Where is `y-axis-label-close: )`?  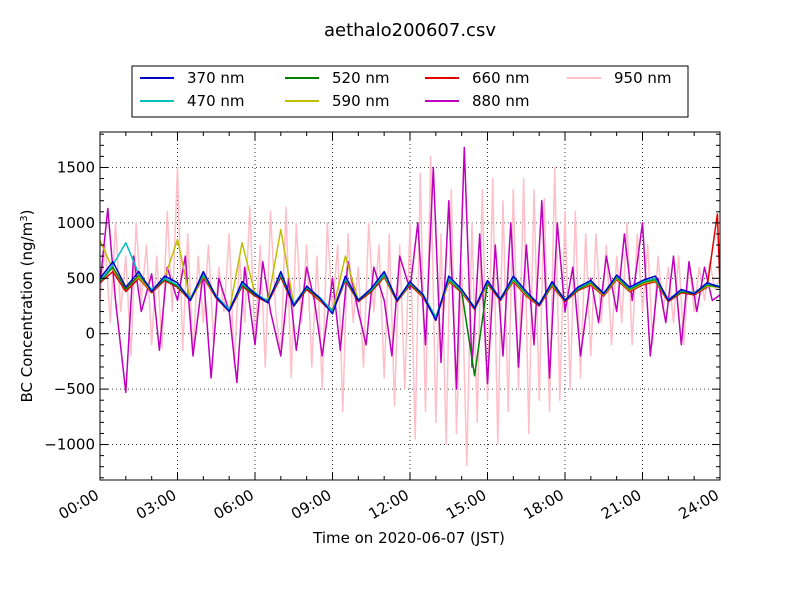 y-axis-label-close: ) is located at coordinates (27, 213).